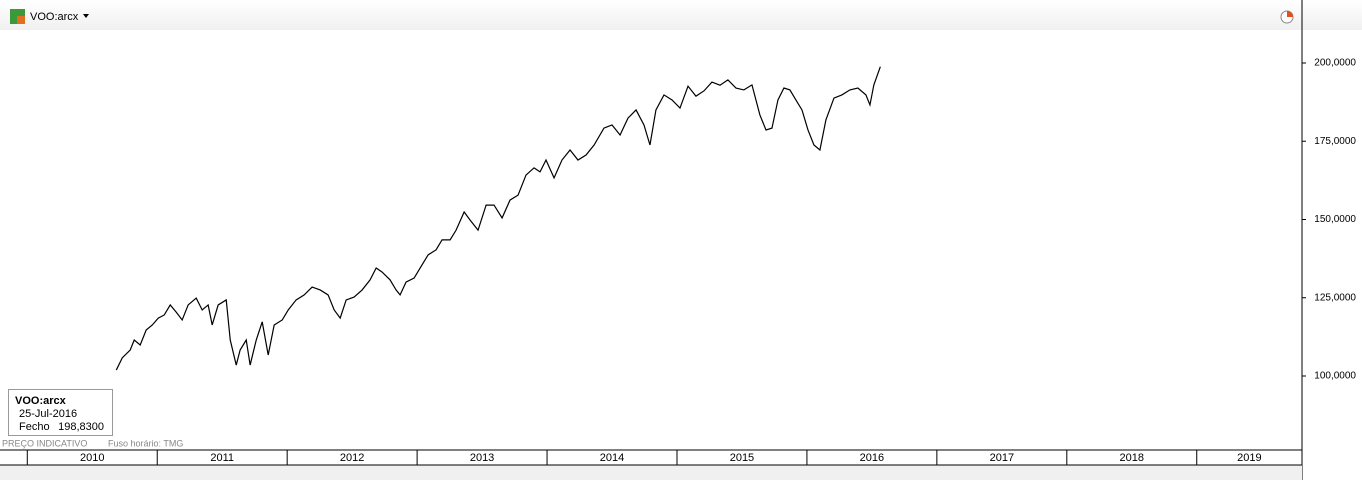  What do you see at coordinates (34, 427) in the screenshot?
I see `tooltip-label: Fecho` at bounding box center [34, 427].